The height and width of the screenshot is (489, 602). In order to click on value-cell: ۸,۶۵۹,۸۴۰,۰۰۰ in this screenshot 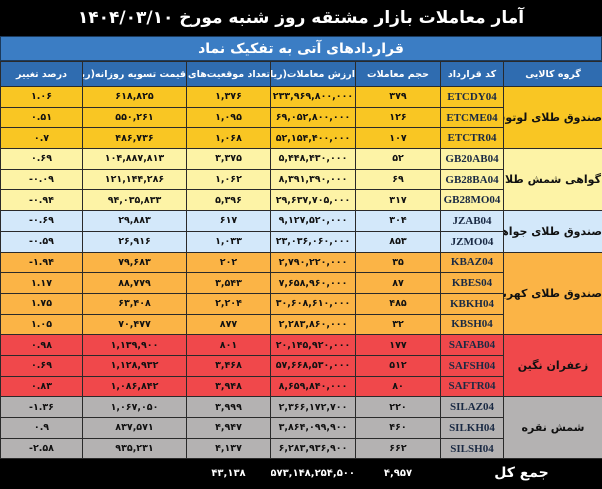, I will do `click(313, 386)`.